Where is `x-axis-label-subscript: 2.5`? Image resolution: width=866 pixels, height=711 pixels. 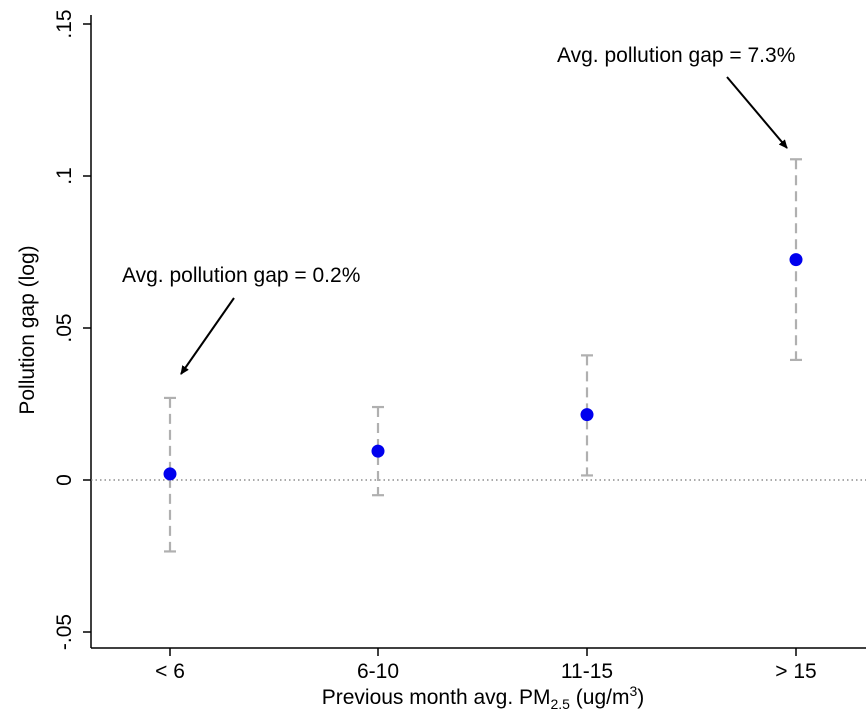 x-axis-label-subscript: 2.5 is located at coordinates (560, 703).